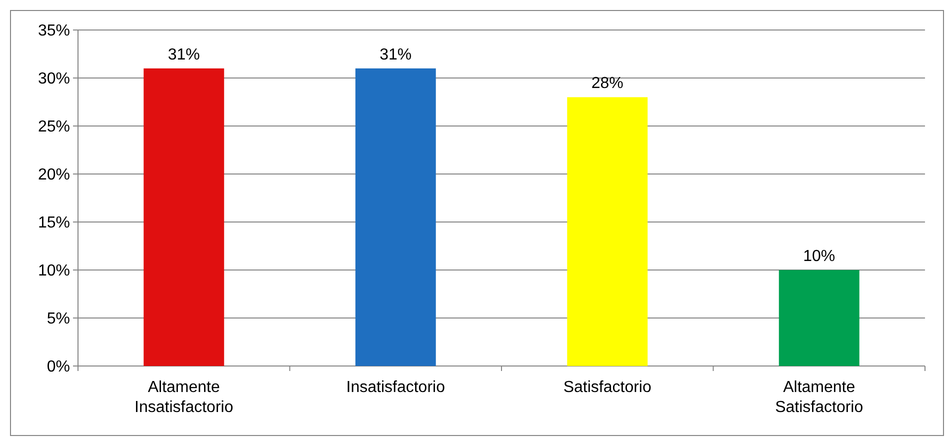 The width and height of the screenshot is (947, 437). I want to click on data-label: 28%, so click(607, 83).